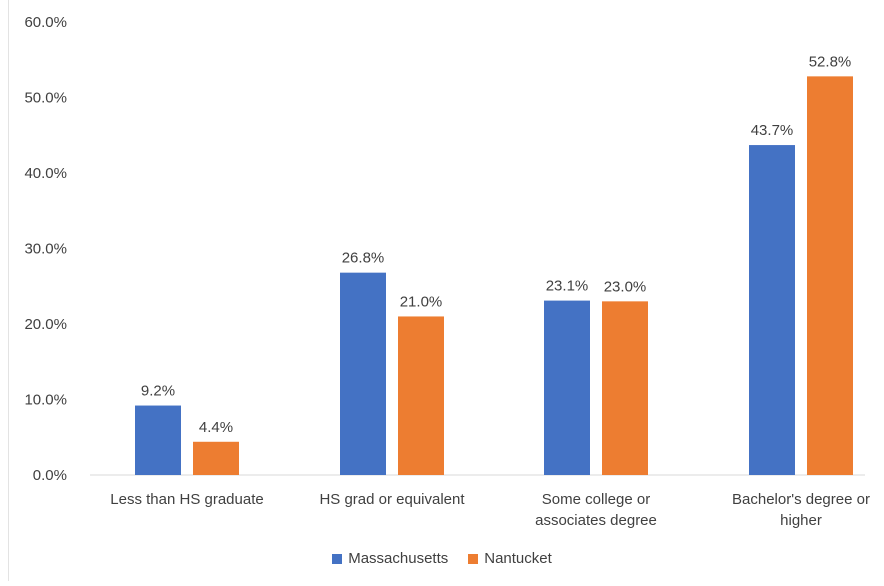  Describe the element at coordinates (398, 558) in the screenshot. I see `legend-label-massachusetts: Massachusetts` at that location.